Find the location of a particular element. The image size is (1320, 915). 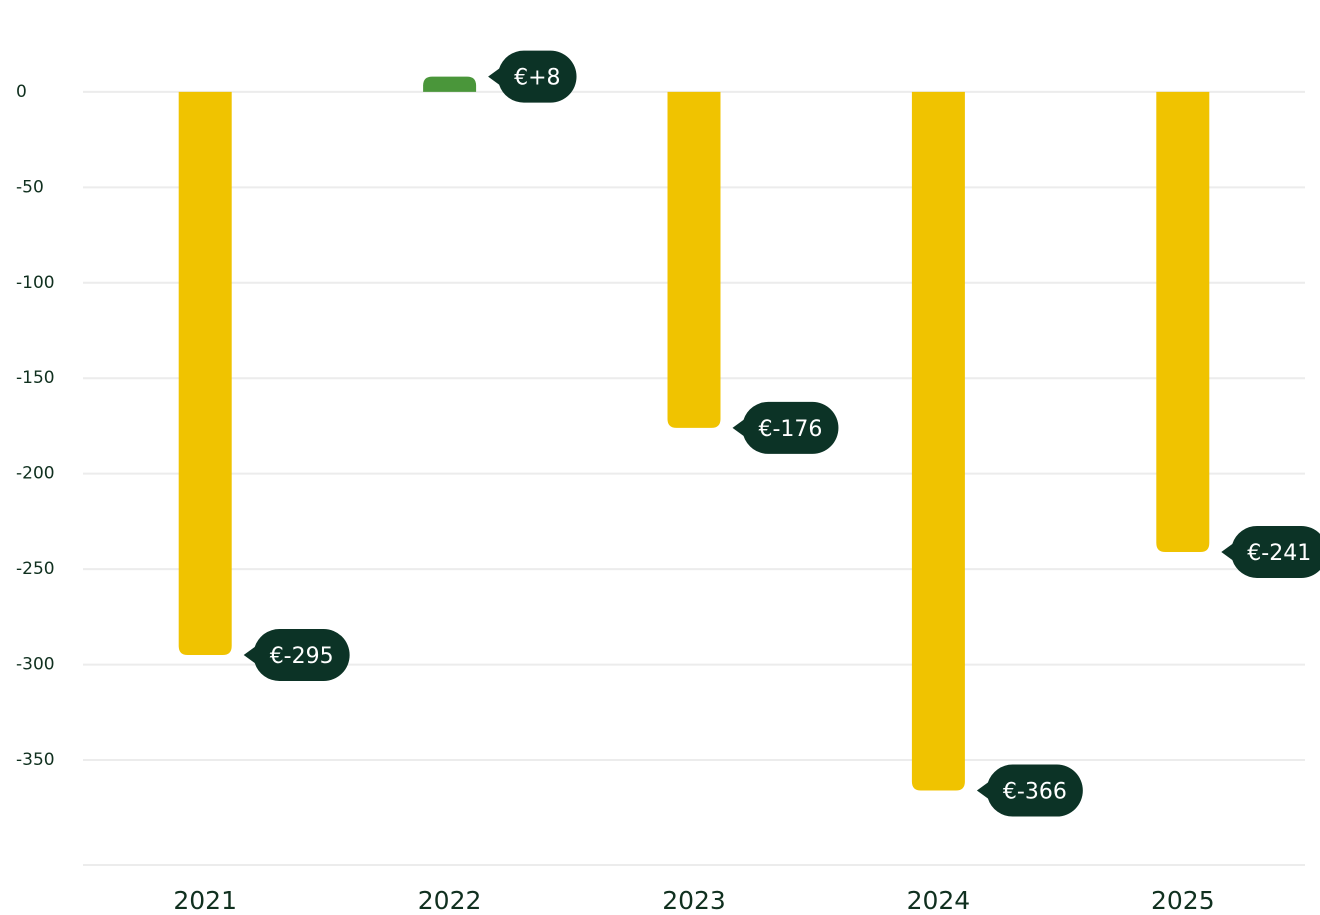

x-tick-label: 2023 is located at coordinates (694, 900).